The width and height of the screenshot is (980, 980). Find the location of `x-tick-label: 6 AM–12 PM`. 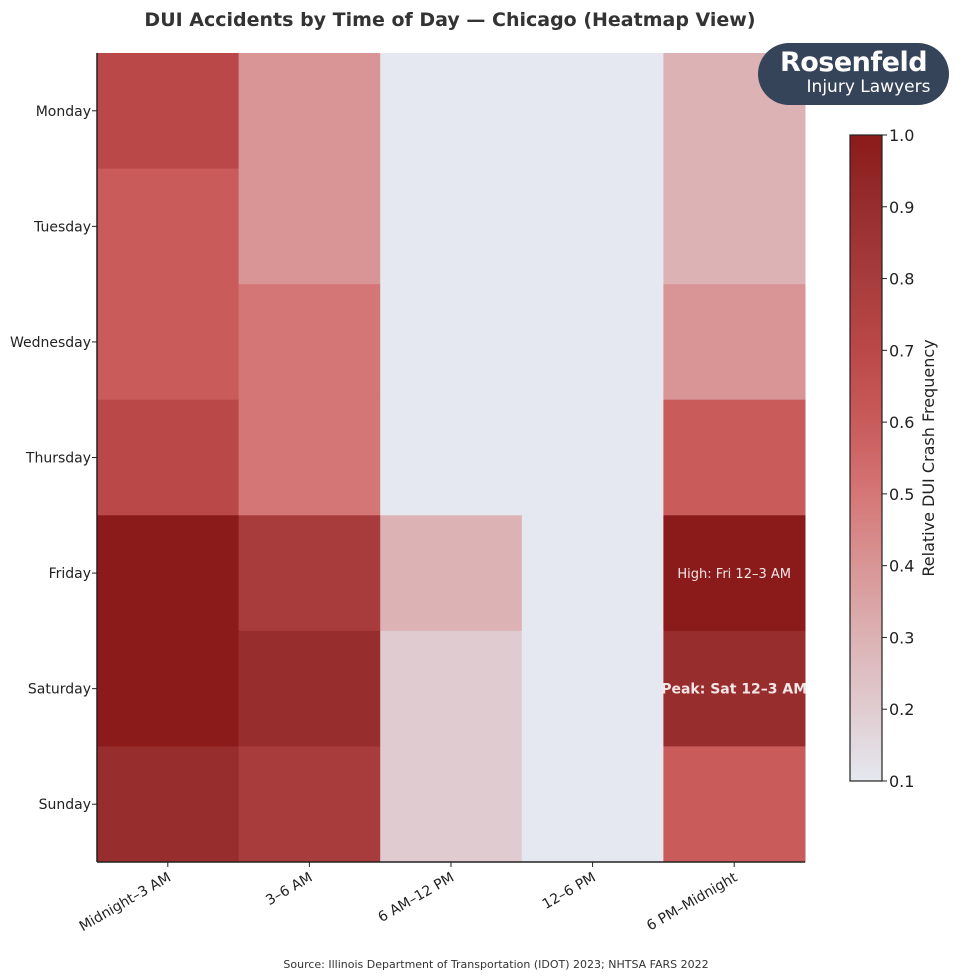

x-tick-label: 6 AM–12 PM is located at coordinates (416, 898).